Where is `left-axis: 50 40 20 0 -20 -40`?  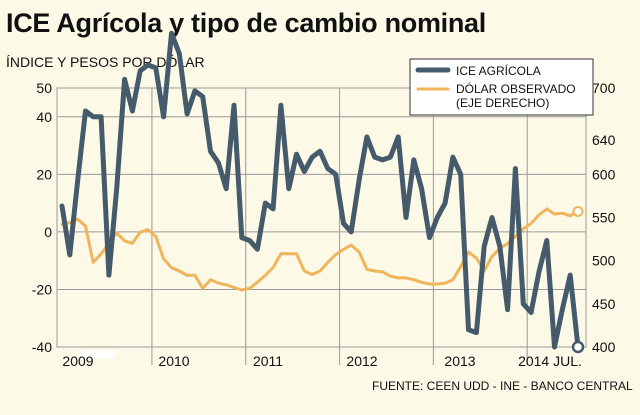 left-axis: 50 40 20 0 -20 -40 is located at coordinates (42, 217).